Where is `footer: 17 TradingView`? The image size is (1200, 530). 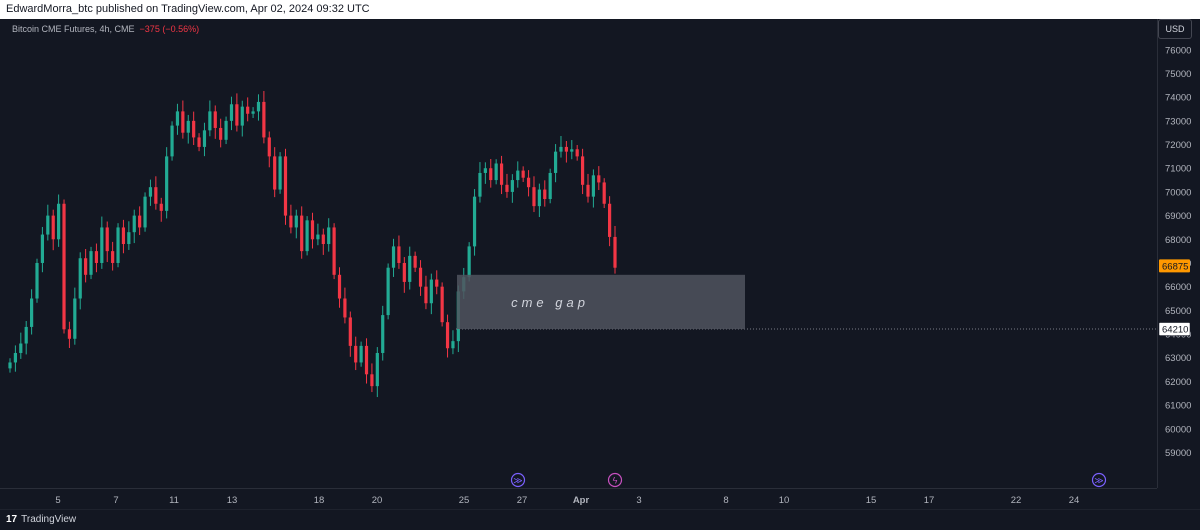 footer: 17 TradingView is located at coordinates (600, 519).